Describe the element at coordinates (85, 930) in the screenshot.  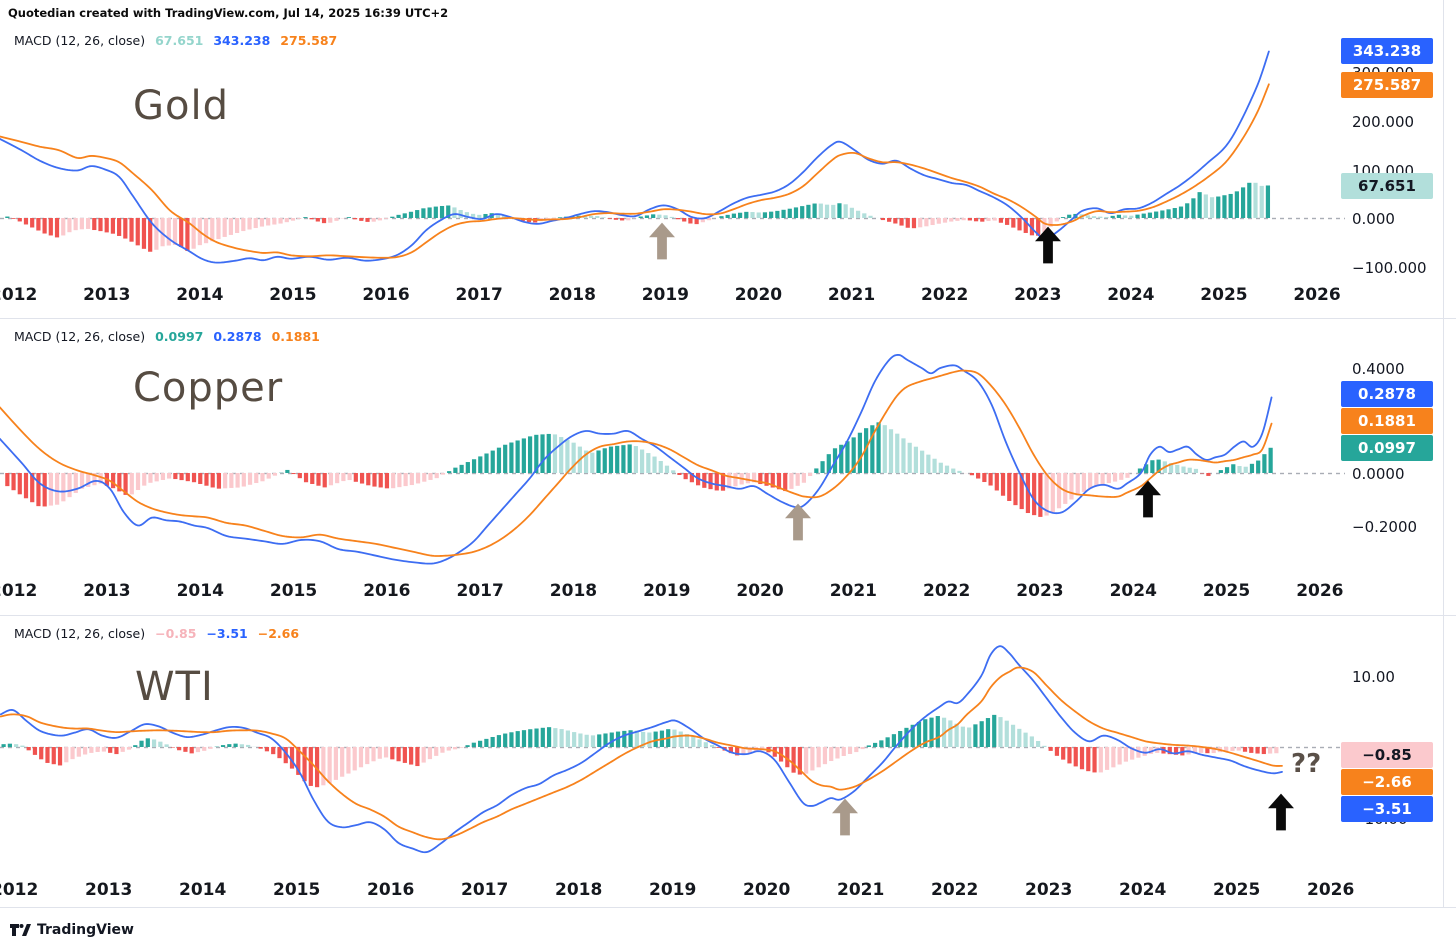
I see `tradingview-label: TradingView` at that location.